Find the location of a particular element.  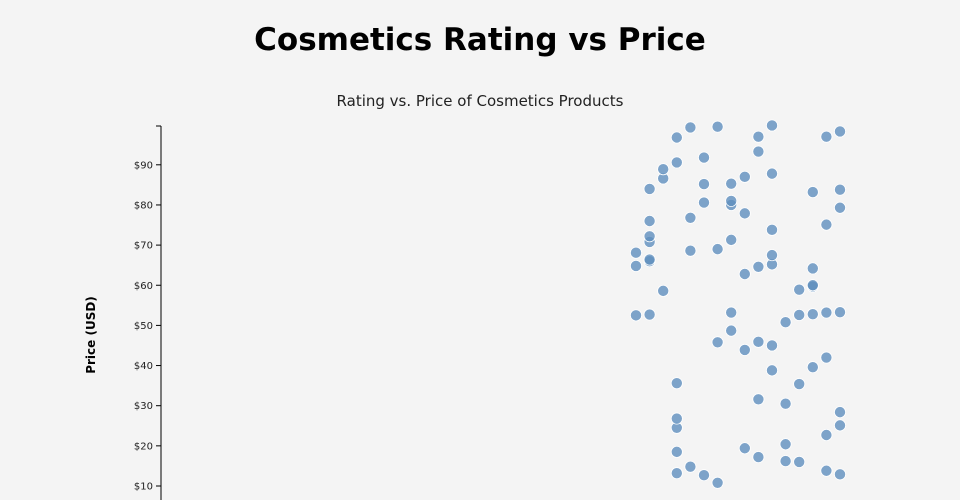

y-tick-label: $30 is located at coordinates (143, 406).